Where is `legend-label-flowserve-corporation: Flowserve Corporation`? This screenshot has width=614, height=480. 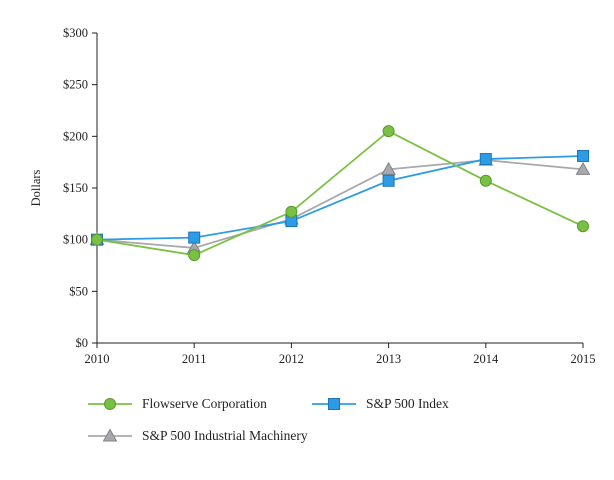
legend-label-flowserve-corporation: Flowserve Corporation is located at coordinates (204, 403).